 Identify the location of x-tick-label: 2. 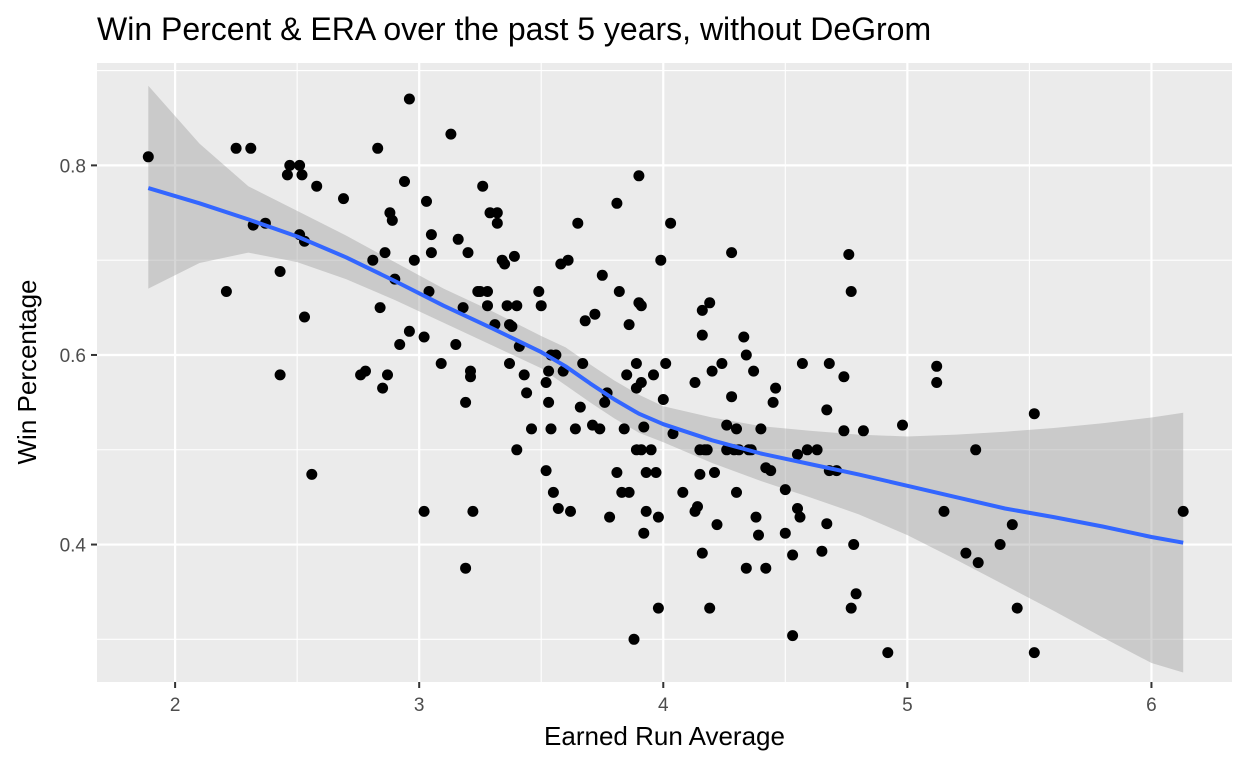
(175, 705).